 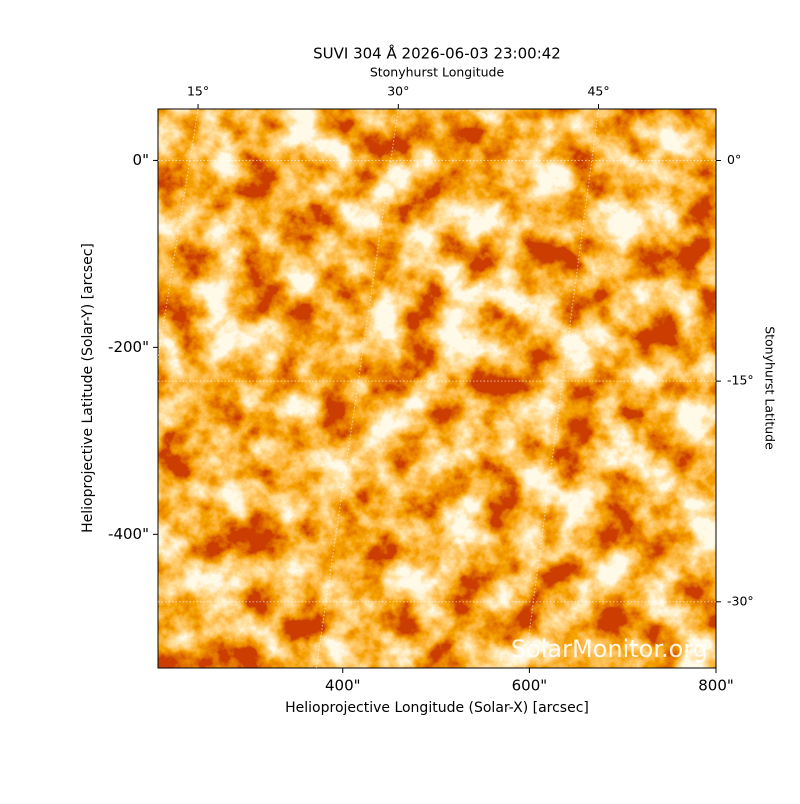 What do you see at coordinates (609, 649) in the screenshot?
I see `watermark: SolarMonitor.org` at bounding box center [609, 649].